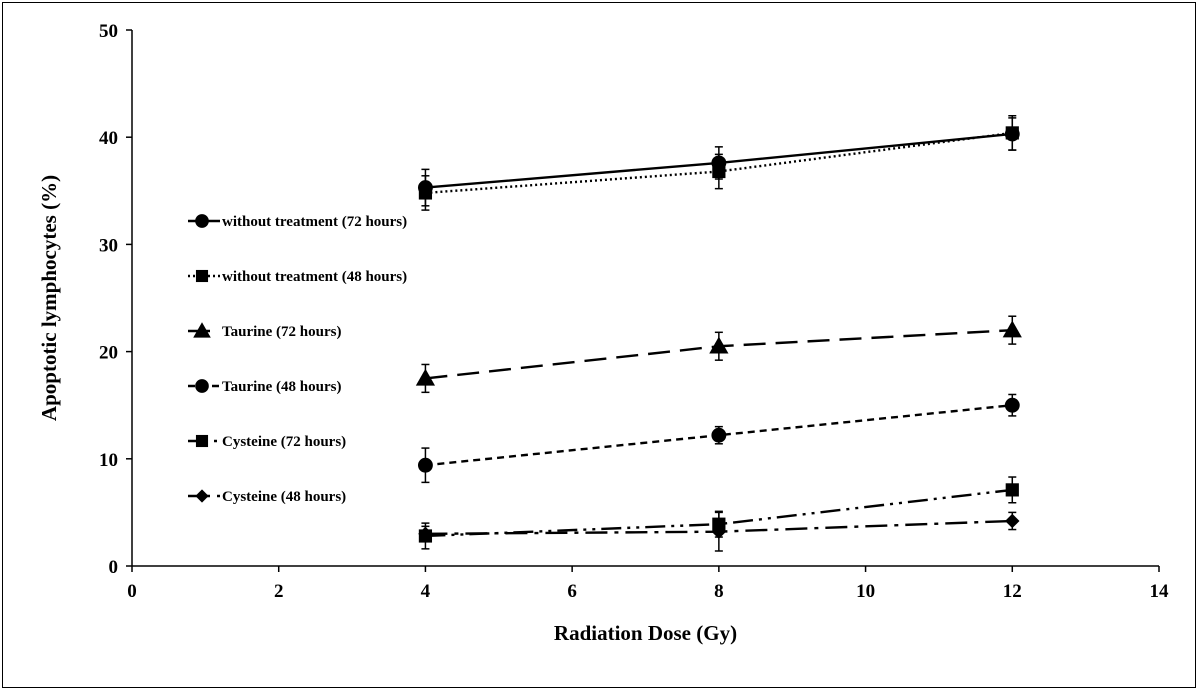  What do you see at coordinates (284, 442) in the screenshot?
I see `legend-label: Cysteine (72 hours)` at bounding box center [284, 442].